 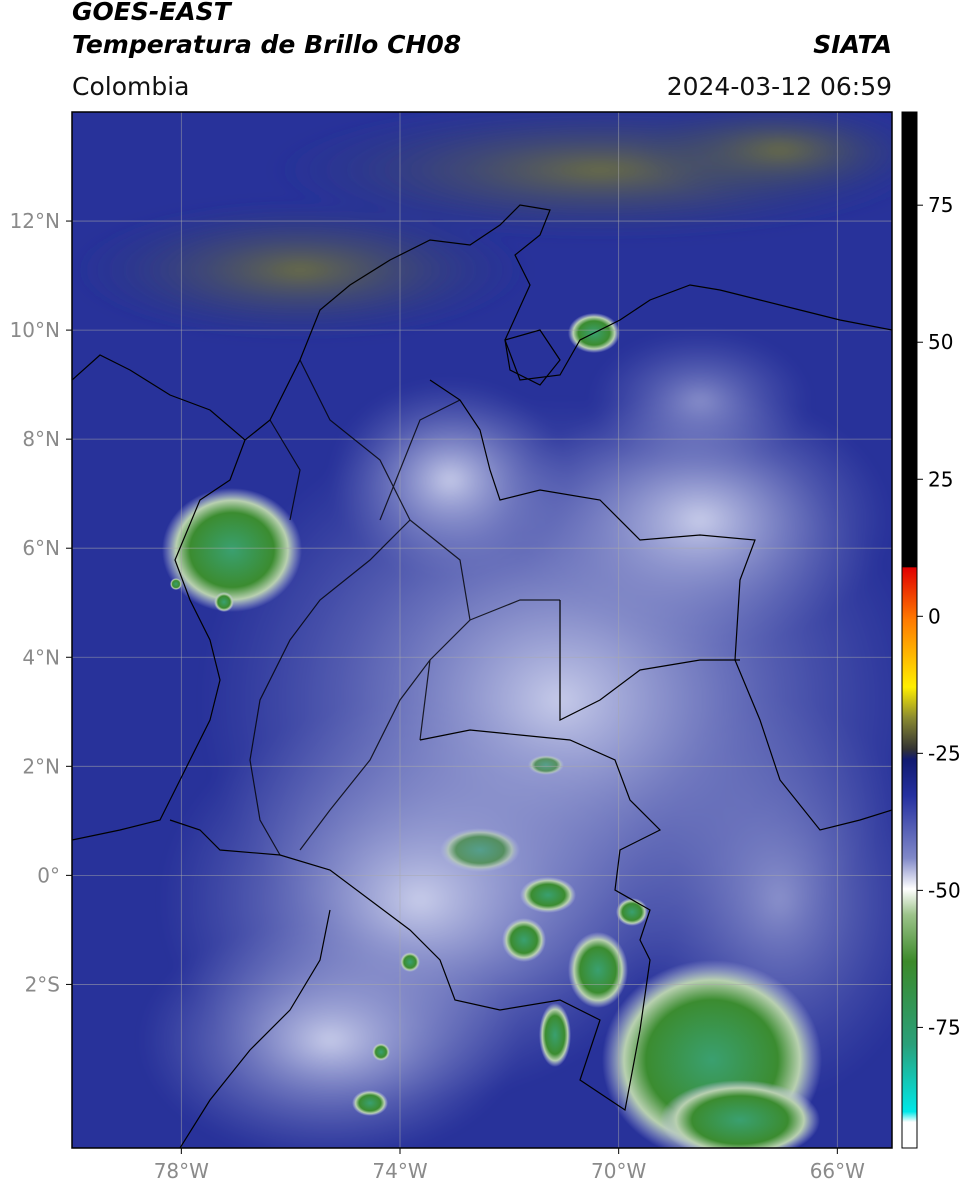 What do you see at coordinates (181, 1171) in the screenshot?
I see `x-tick-label: 78°W` at bounding box center [181, 1171].